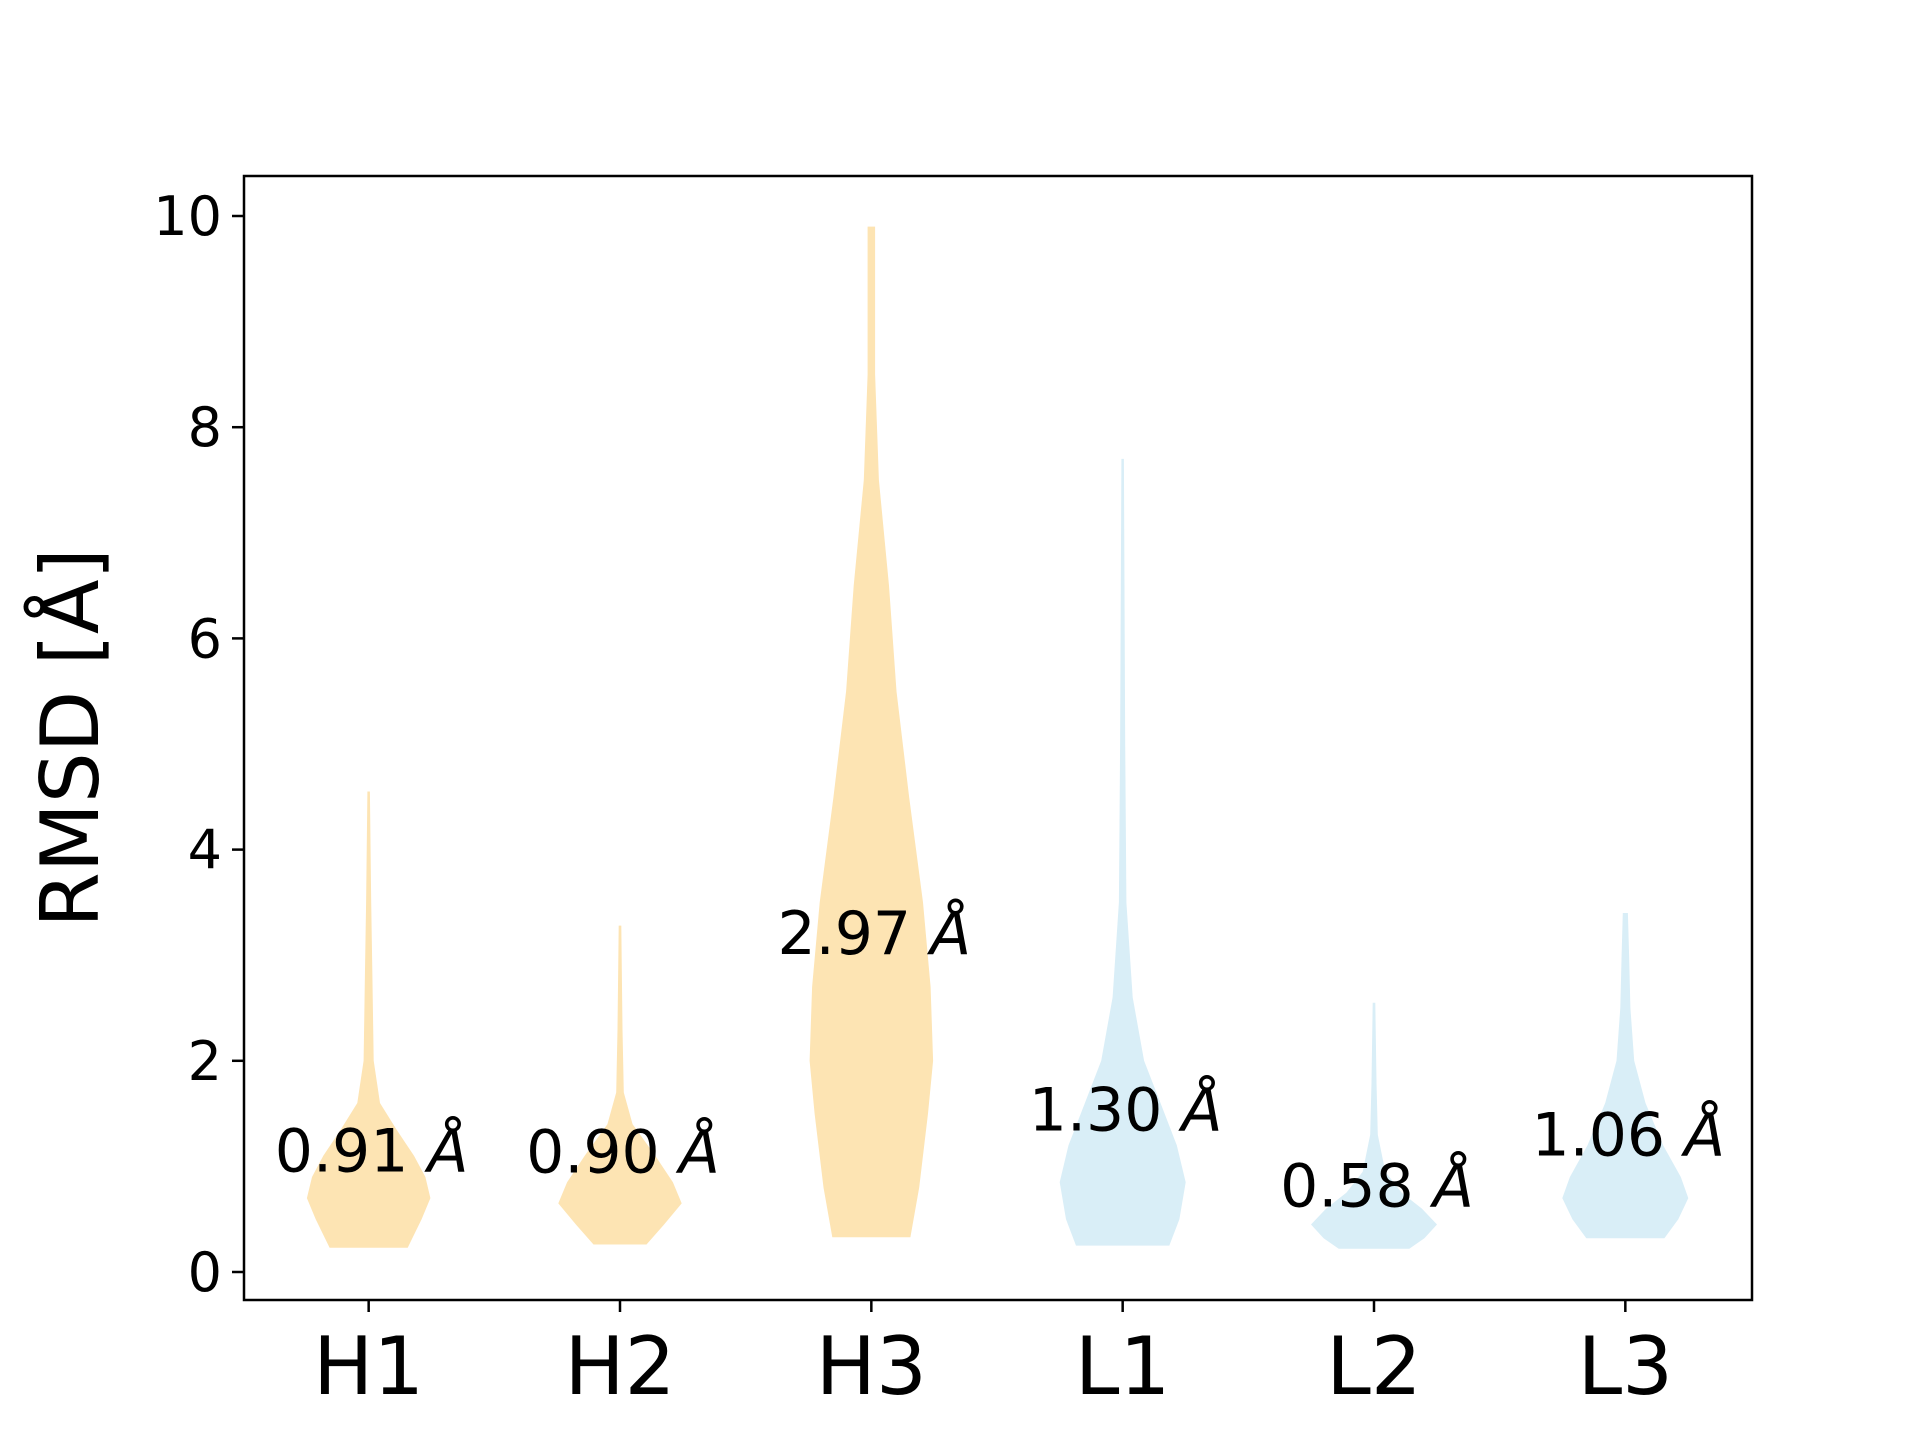 The height and width of the screenshot is (1440, 1920). Describe the element at coordinates (1625, 1366) in the screenshot. I see `x-tick-label-l3: L3` at that location.